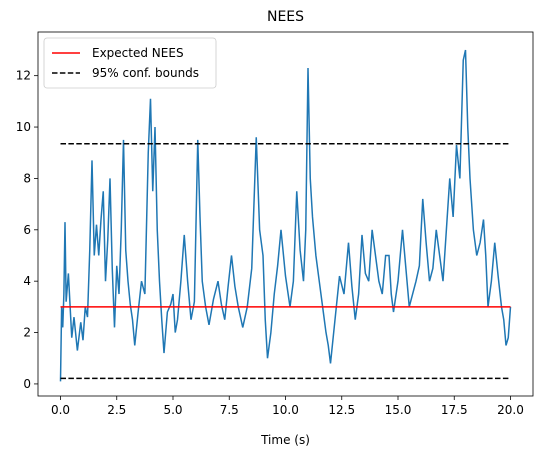  What do you see at coordinates (398, 410) in the screenshot?
I see `x-tick-label: 15.0` at bounding box center [398, 410].